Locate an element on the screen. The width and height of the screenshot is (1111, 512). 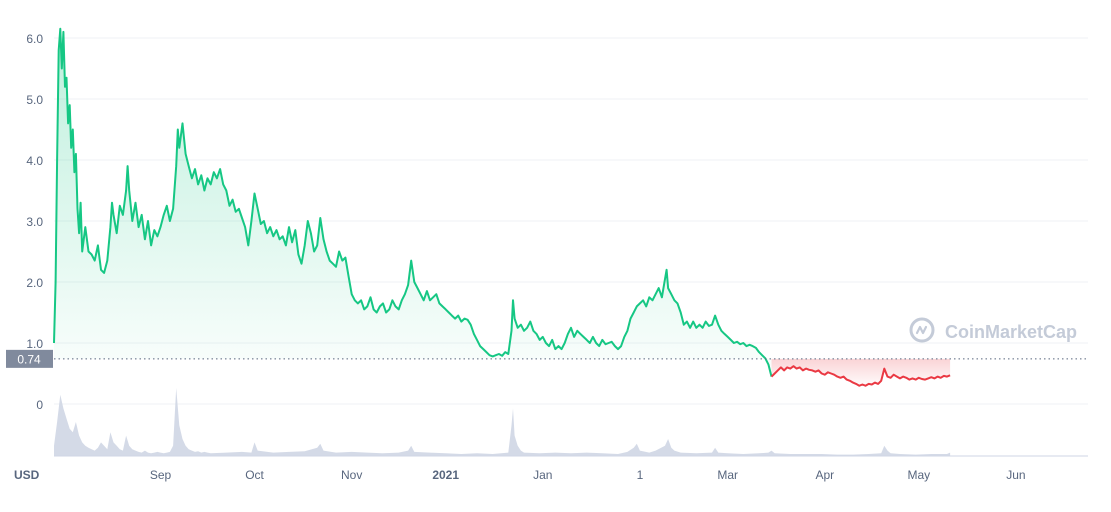
watermark-text: CoinMarketCap is located at coordinates (1011, 332).